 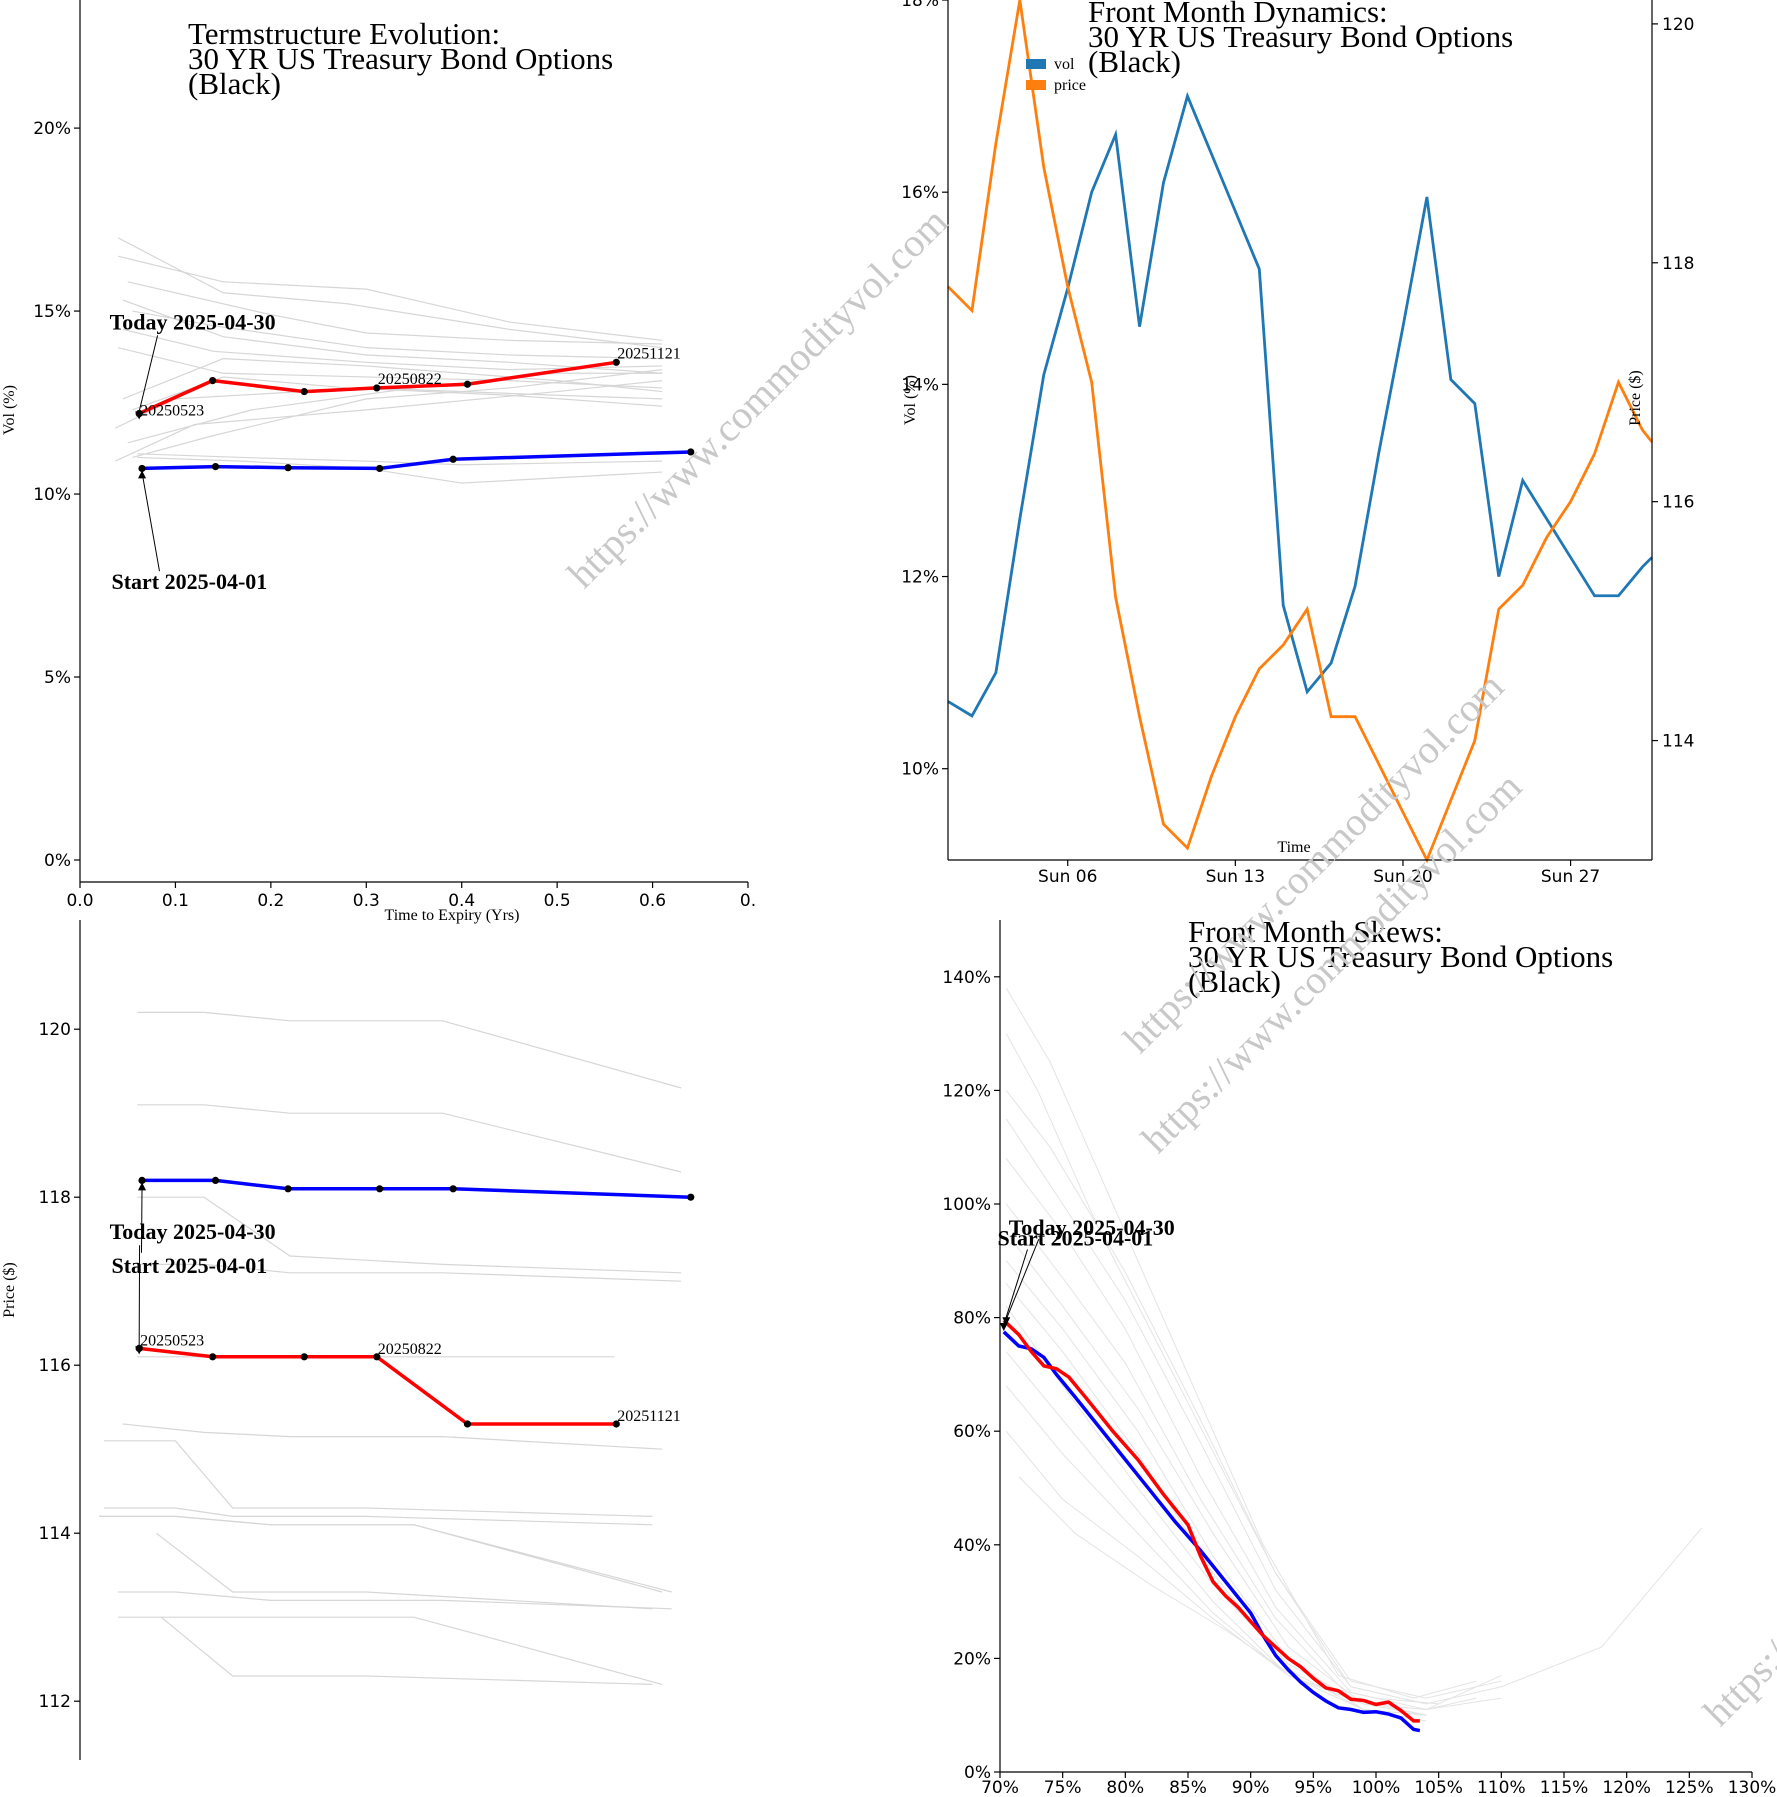 What do you see at coordinates (748, 901) in the screenshot?
I see `x-tick-label: 0.` at bounding box center [748, 901].